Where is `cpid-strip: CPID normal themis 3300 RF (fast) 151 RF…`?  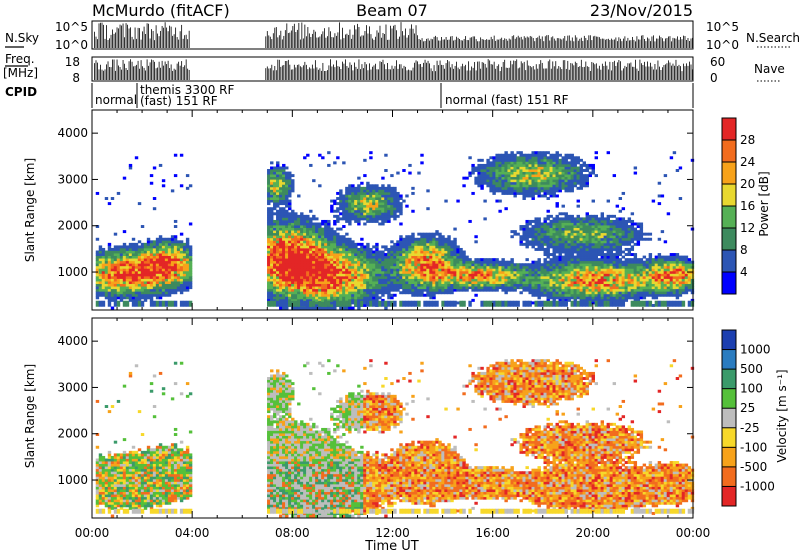 cpid-strip: CPID normal themis 3300 RF (fast) 151 RF… is located at coordinates (349, 95).